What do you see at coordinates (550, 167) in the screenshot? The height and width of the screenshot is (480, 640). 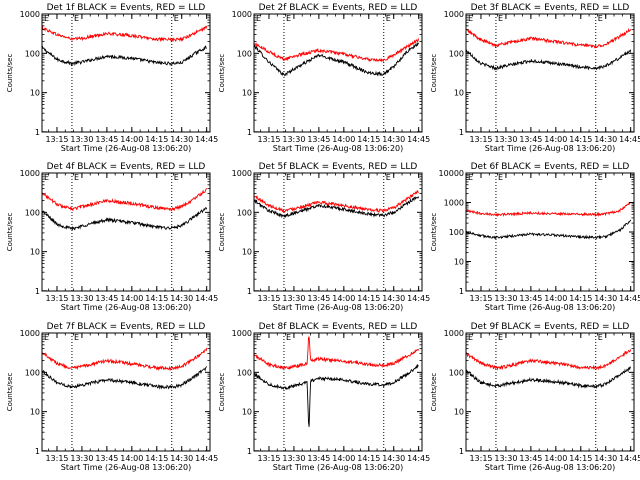 I see `panel-title: Det 6f BLACK = Events, RED = LLD` at bounding box center [550, 167].